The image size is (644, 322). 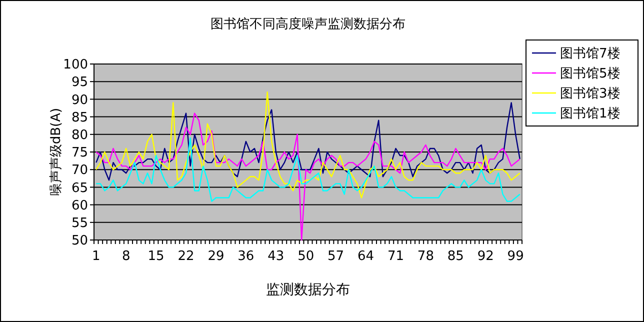 What do you see at coordinates (590, 74) in the screenshot?
I see `legend-label: 图书馆5楼` at bounding box center [590, 74].